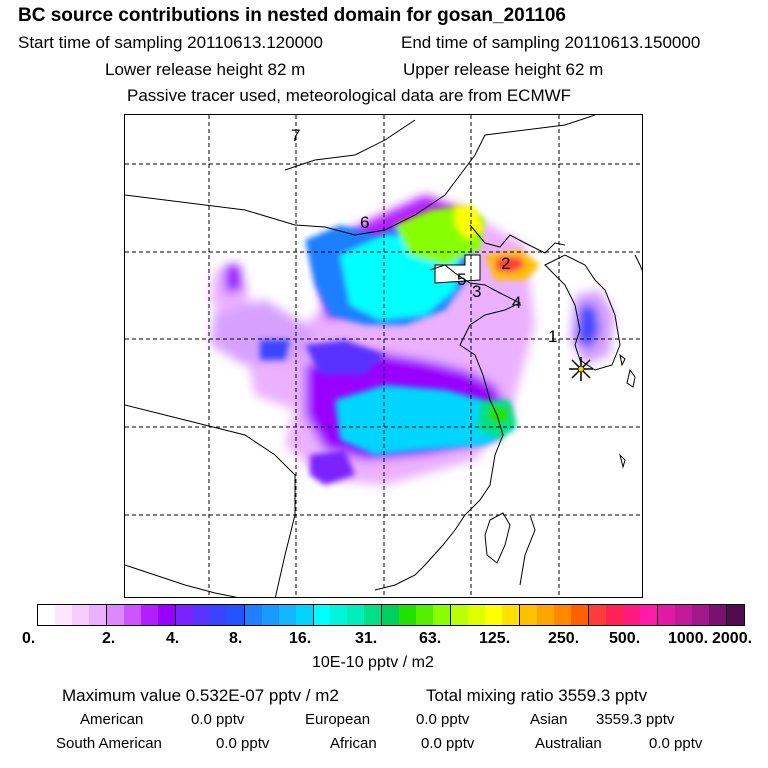  Describe the element at coordinates (173, 638) in the screenshot. I see `colorbar-tick-label: 4.` at that location.